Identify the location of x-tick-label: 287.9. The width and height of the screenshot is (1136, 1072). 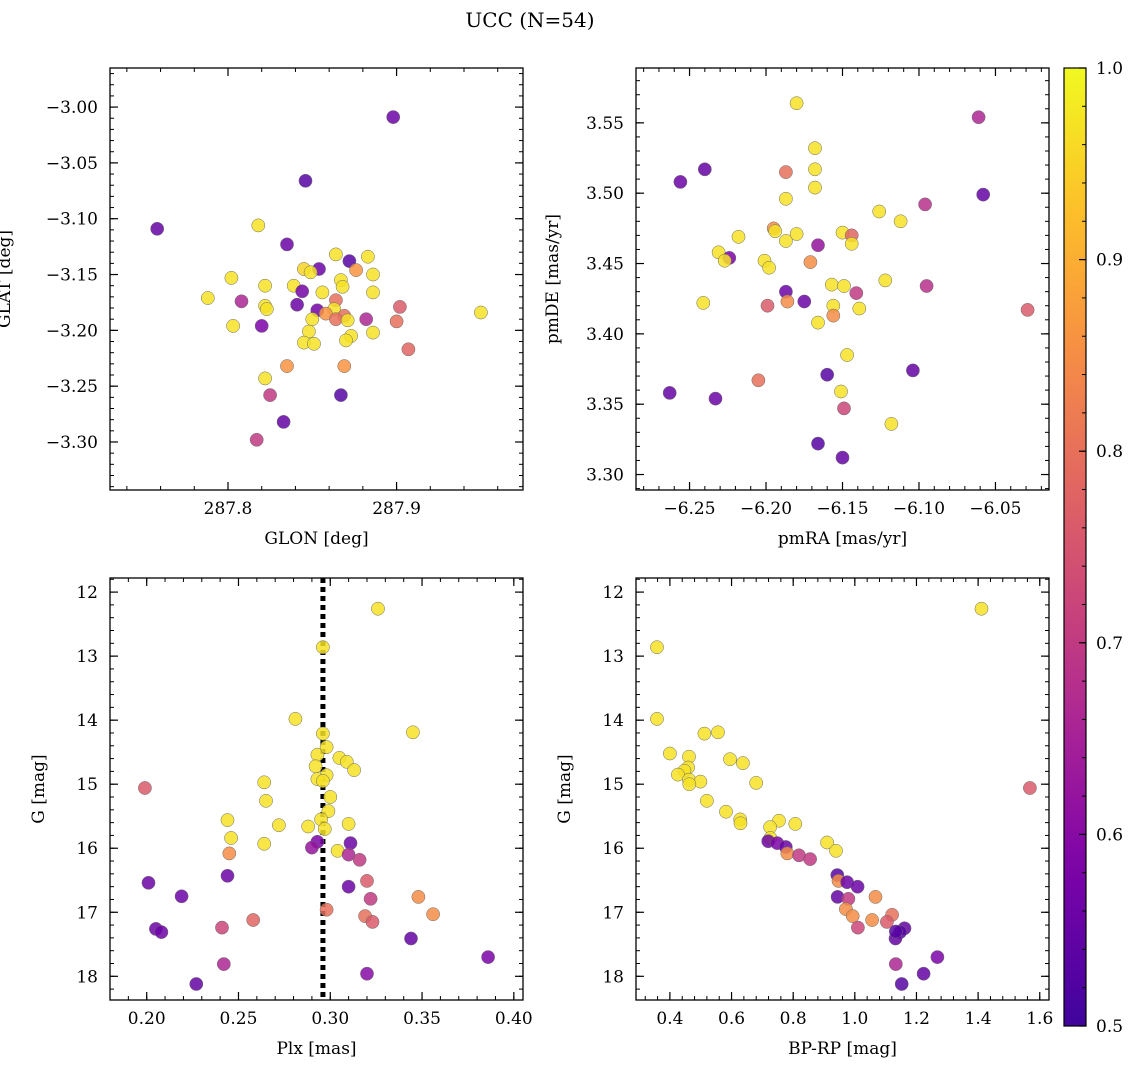
(396, 509).